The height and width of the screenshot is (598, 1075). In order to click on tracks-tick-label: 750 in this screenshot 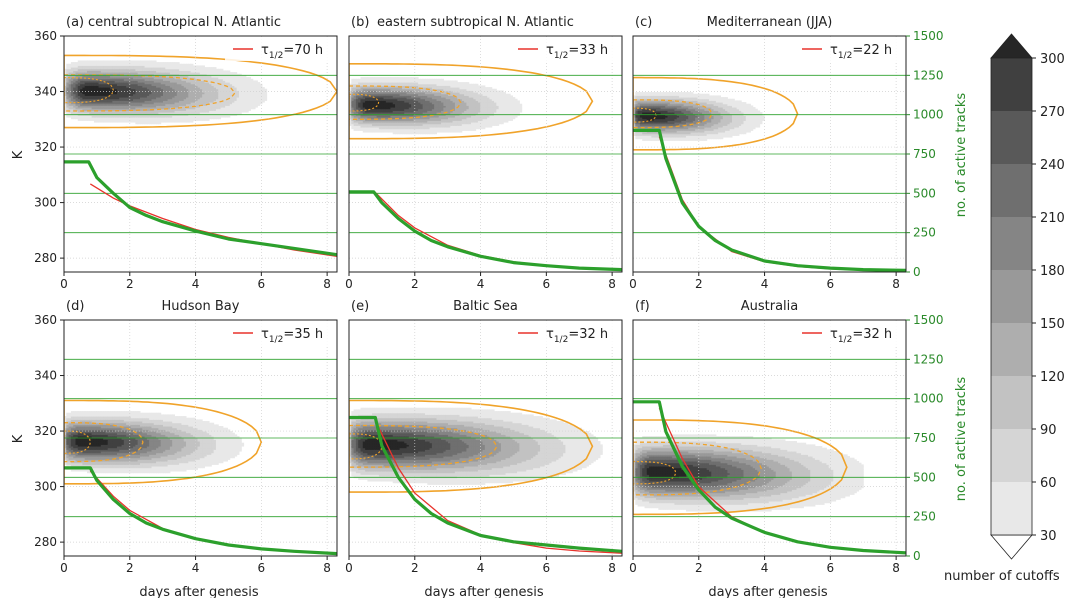, I will do `click(924, 438)`.